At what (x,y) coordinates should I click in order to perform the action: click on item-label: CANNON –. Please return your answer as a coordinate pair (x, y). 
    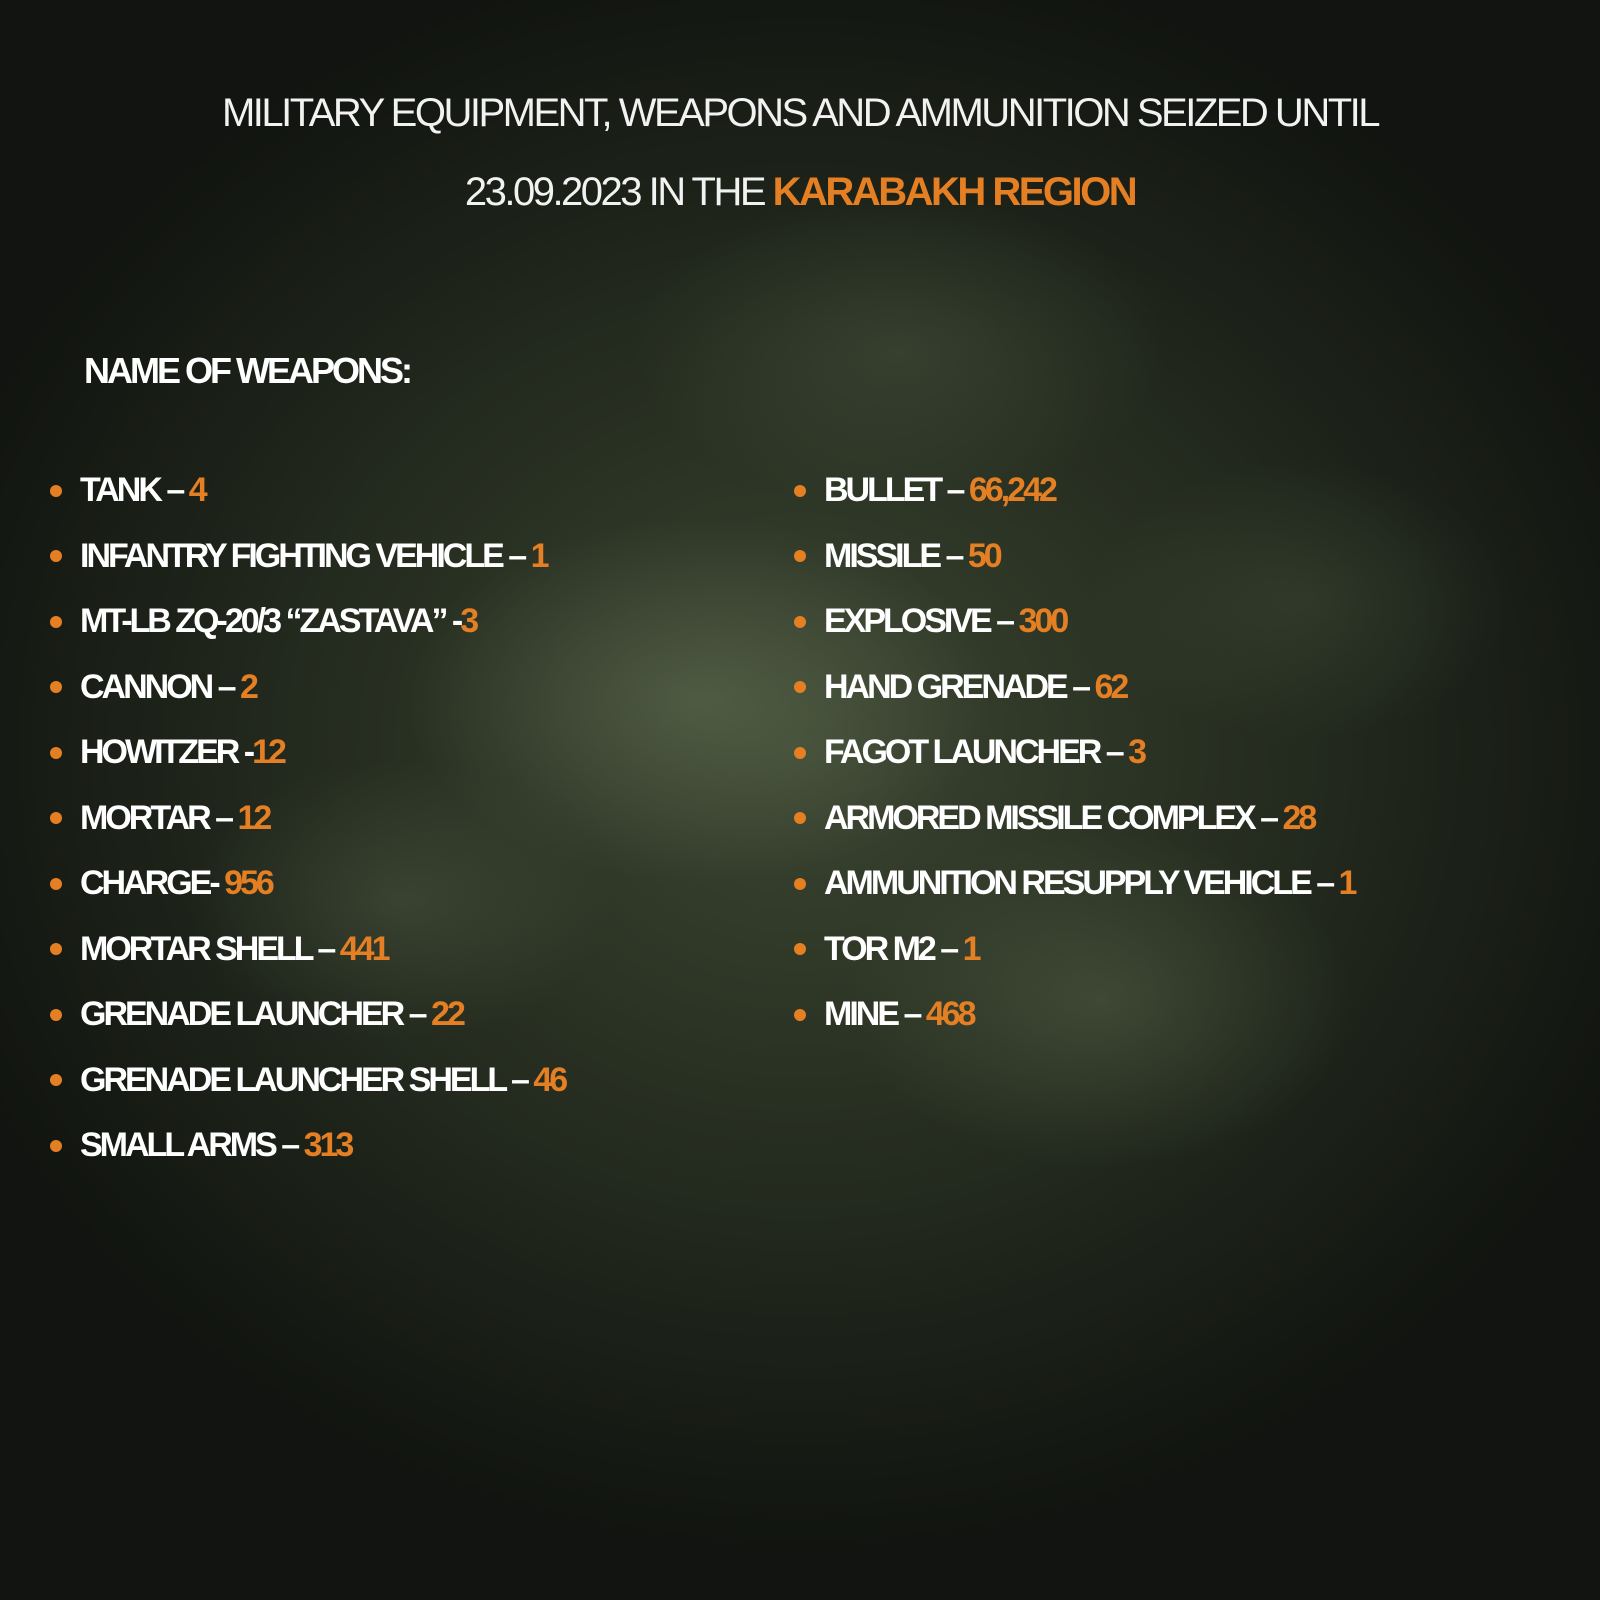
    Looking at the image, I should click on (160, 686).